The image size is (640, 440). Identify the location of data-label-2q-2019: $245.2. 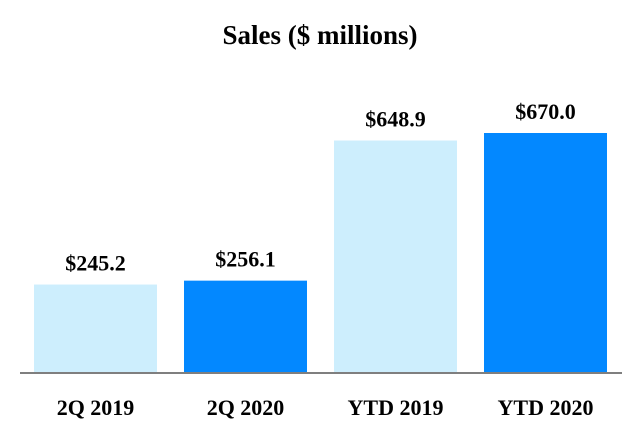
(95, 263).